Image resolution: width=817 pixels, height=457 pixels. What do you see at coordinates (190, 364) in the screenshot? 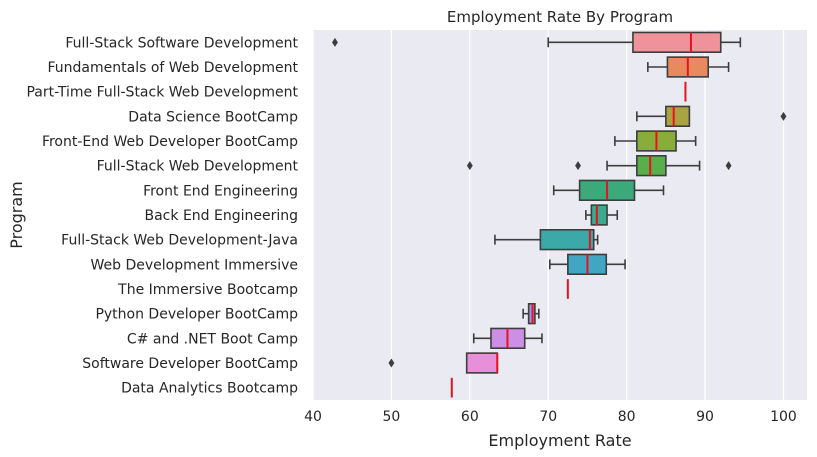
I see `y-tick-label: Software Developer BootCamp` at bounding box center [190, 364].